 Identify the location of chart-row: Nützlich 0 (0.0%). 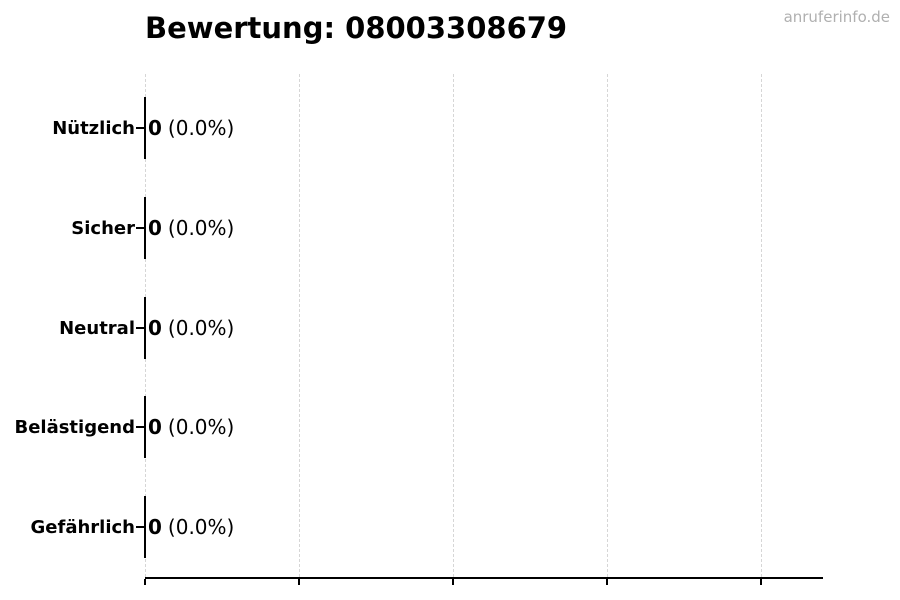
(450, 128).